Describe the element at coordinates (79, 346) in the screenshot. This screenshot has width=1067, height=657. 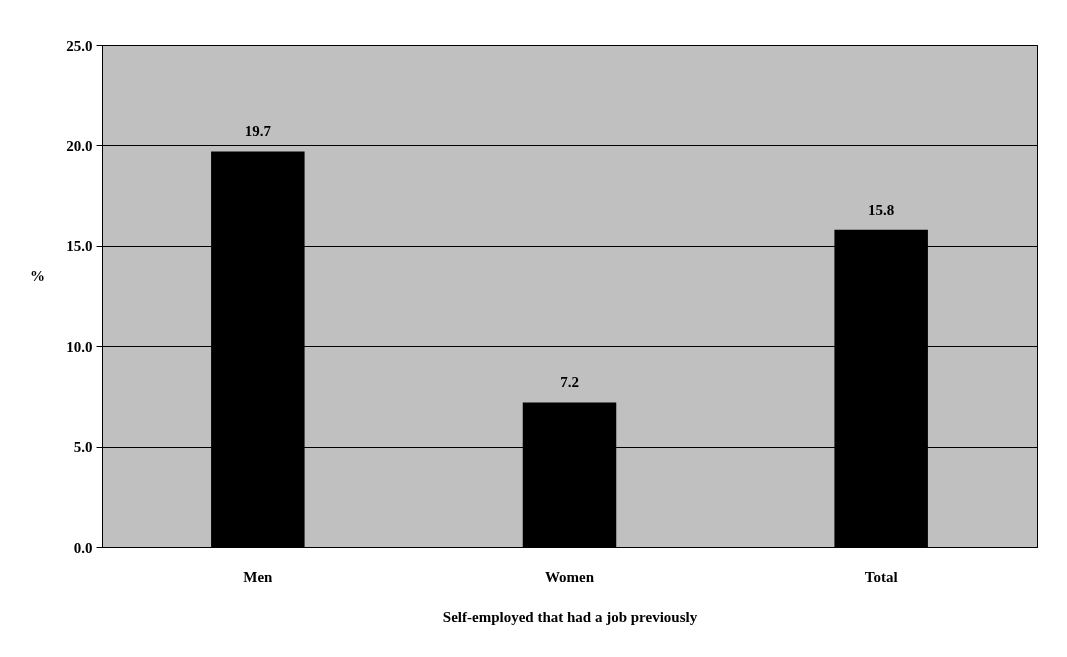
I see `y-tick-label: 10.0` at that location.